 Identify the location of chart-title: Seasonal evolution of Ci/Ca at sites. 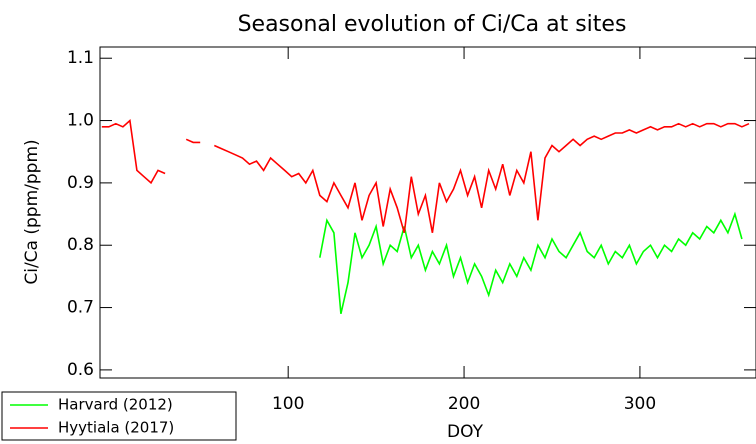
(432, 24).